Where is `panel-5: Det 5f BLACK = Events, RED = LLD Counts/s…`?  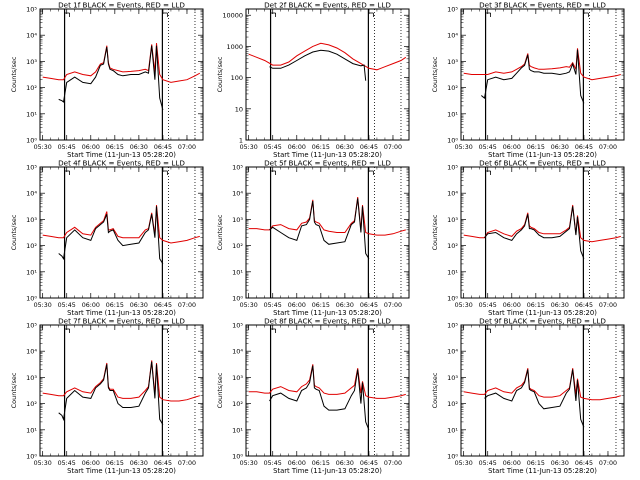 panel-5: Det 5f BLACK = Events, RED = LLD Counts/s… is located at coordinates (313, 238).